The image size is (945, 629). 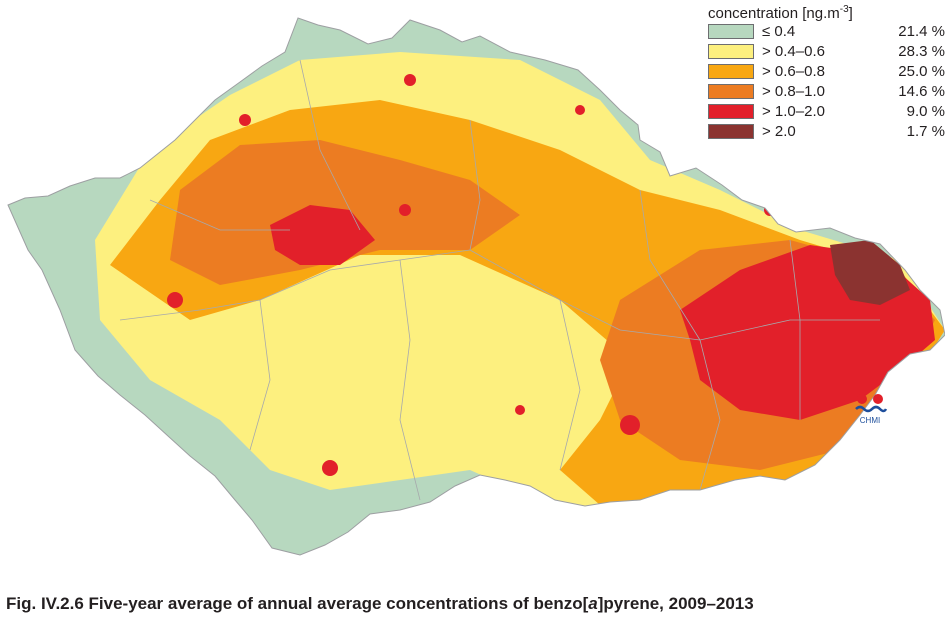 I want to click on legend-percent: 14.6 %, so click(x=921, y=91).